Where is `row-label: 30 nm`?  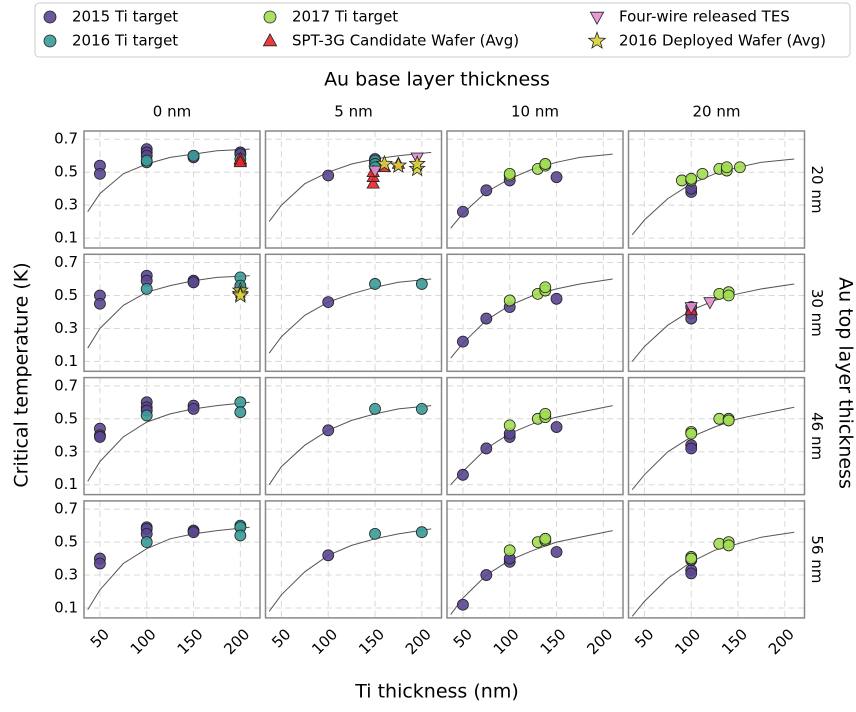
row-label: 30 nm is located at coordinates (817, 313).